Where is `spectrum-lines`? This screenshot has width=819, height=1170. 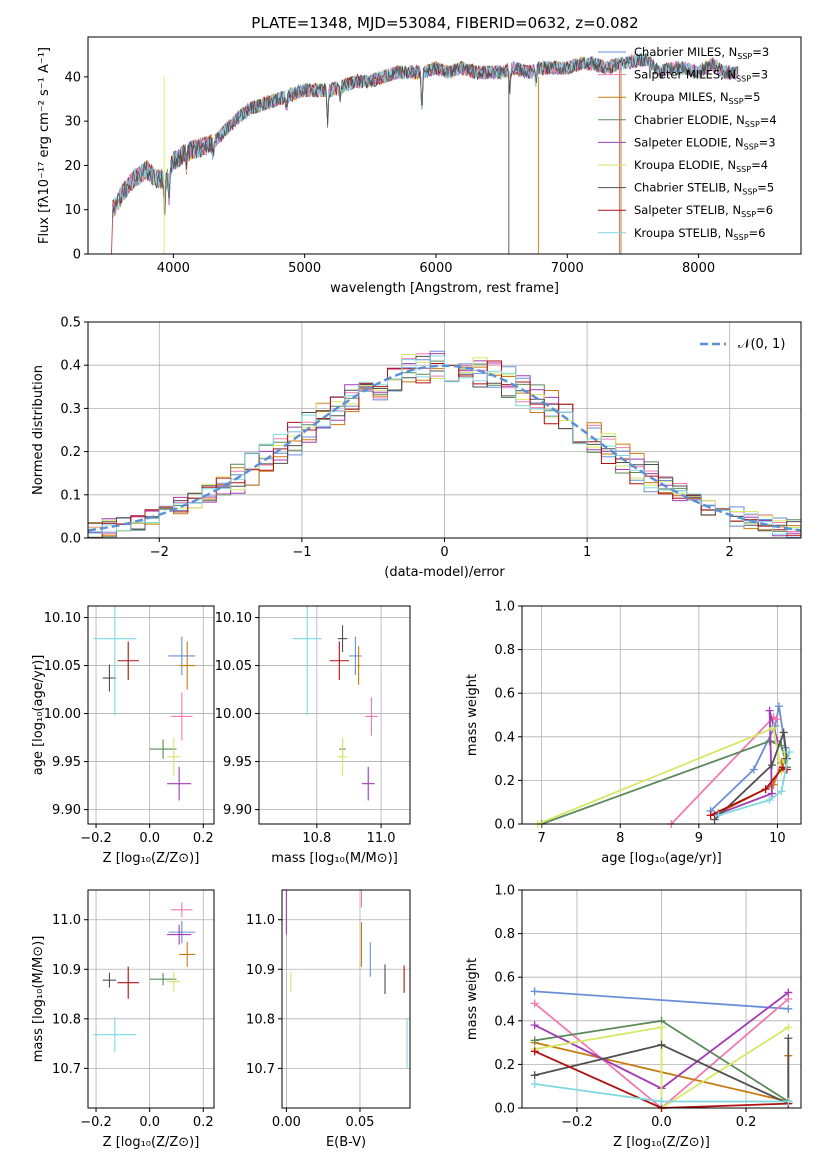 spectrum-lines is located at coordinates (425, 153).